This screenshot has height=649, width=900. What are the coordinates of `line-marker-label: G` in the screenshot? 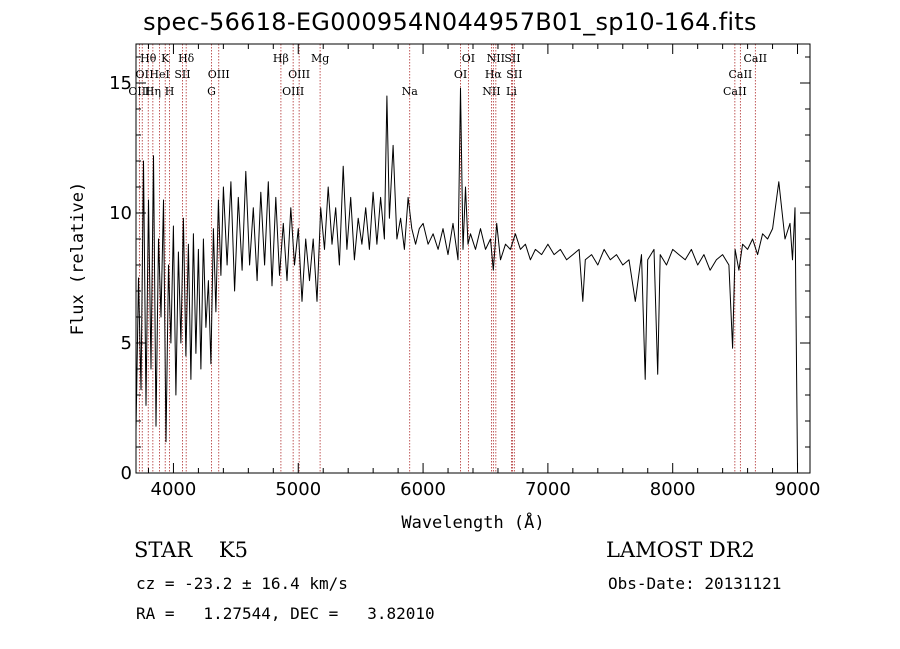 It's located at (211, 91).